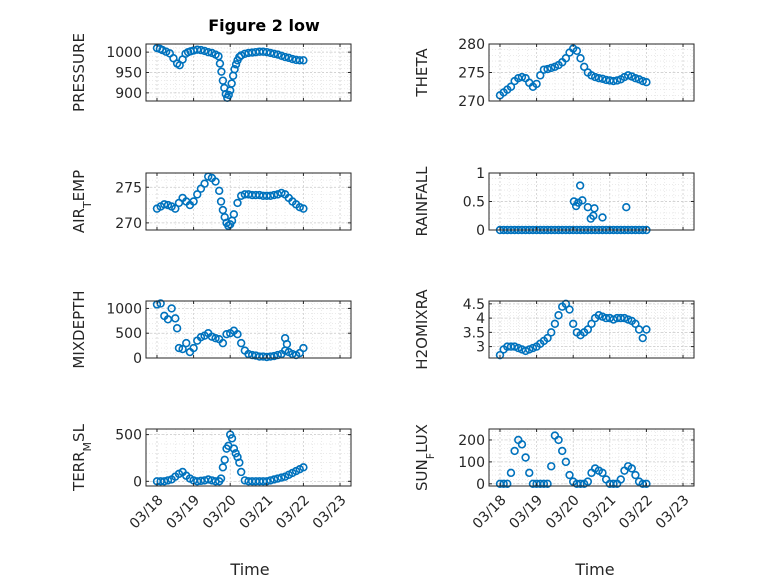 The width and height of the screenshot is (778, 583). What do you see at coordinates (82, 457) in the screenshot?
I see `y-axis-label: TERRMSL` at bounding box center [82, 457].